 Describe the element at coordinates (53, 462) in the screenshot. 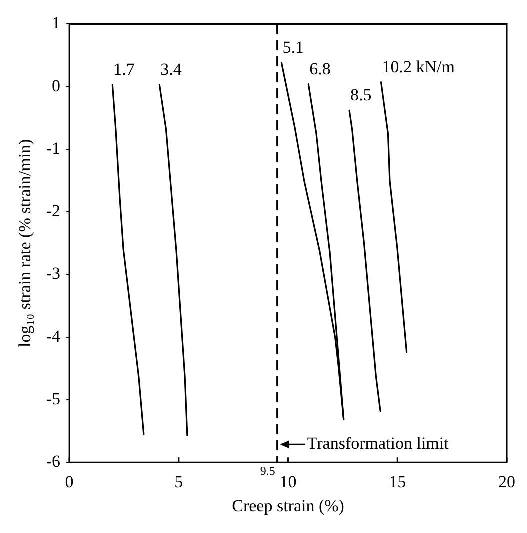

I see `y-tick-label: -6` at that location.